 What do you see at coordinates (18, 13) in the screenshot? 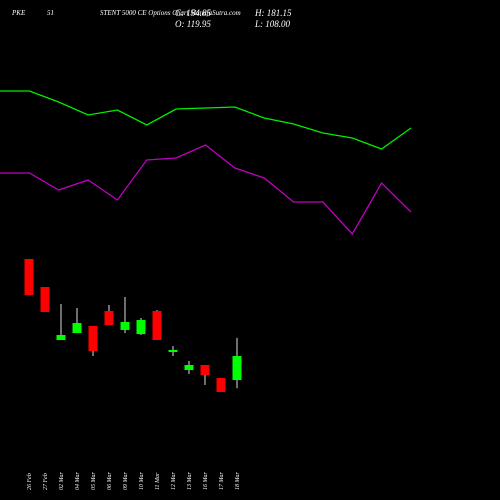
I see `header-text: PKE` at bounding box center [18, 13].